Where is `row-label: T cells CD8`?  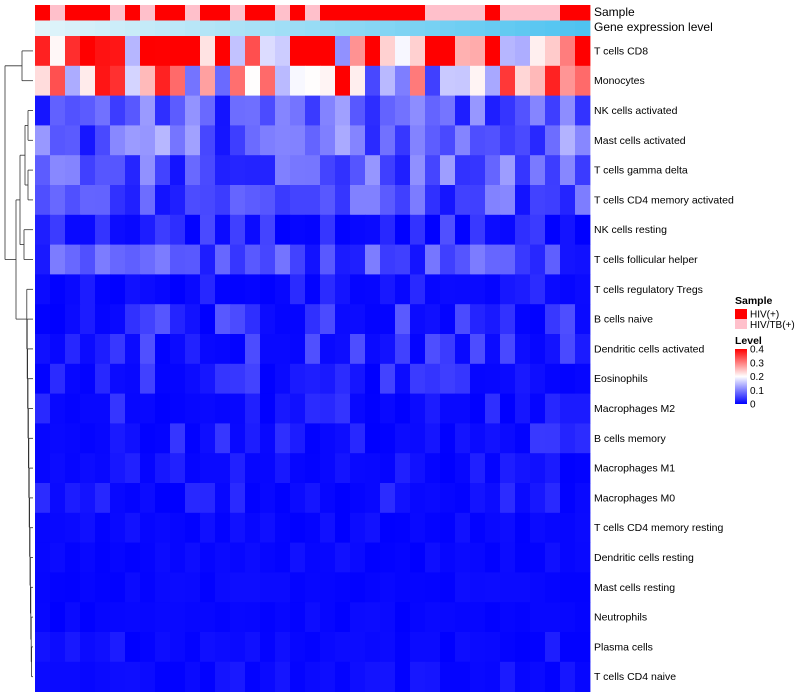 row-label: T cells CD8 is located at coordinates (621, 51).